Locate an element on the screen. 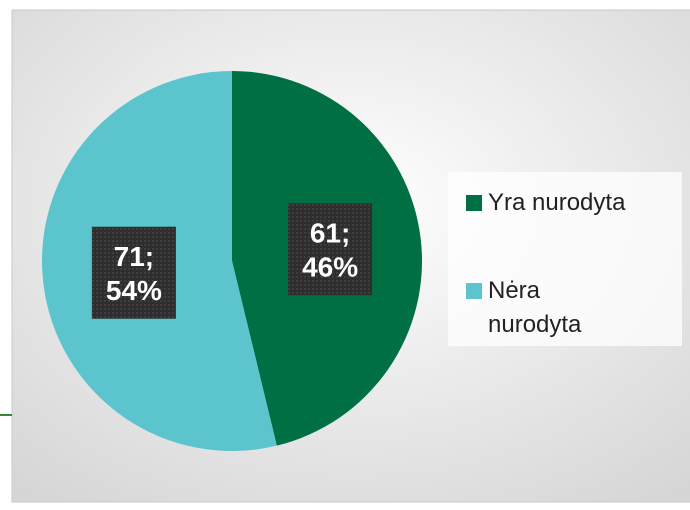 This screenshot has width=690, height=510. data-labels: 61;46% 71;54% is located at coordinates (232, 261).